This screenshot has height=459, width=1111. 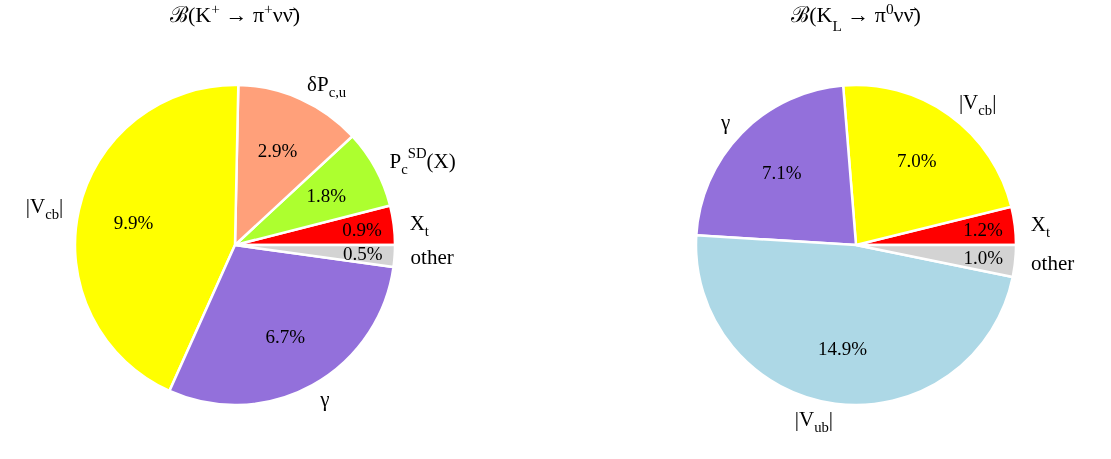 What do you see at coordinates (814, 421) in the screenshot?
I see `slice-label: |V$_{ub}$|` at bounding box center [814, 421].